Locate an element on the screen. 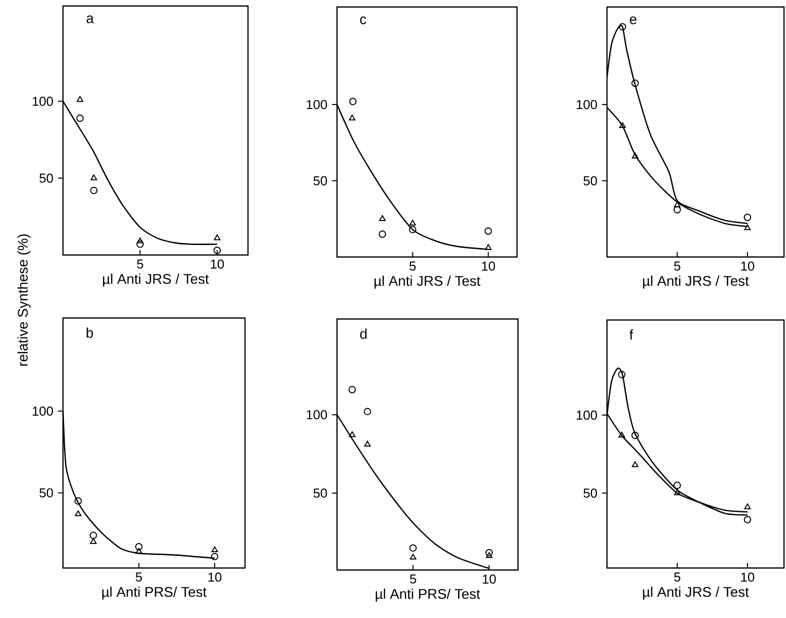 This screenshot has height=618, width=786. chart-title: a is located at coordinates (90, 19).